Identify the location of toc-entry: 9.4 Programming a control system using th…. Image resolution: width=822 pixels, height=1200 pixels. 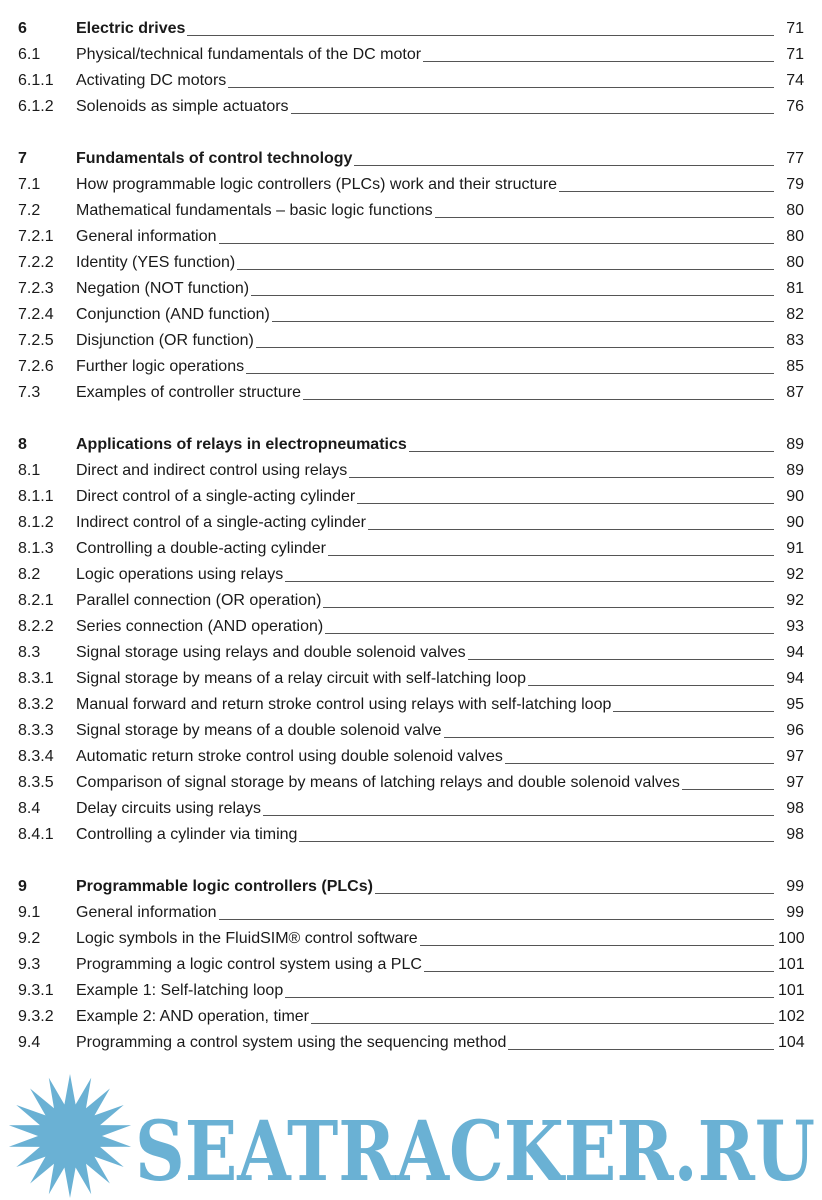
(411, 1043).